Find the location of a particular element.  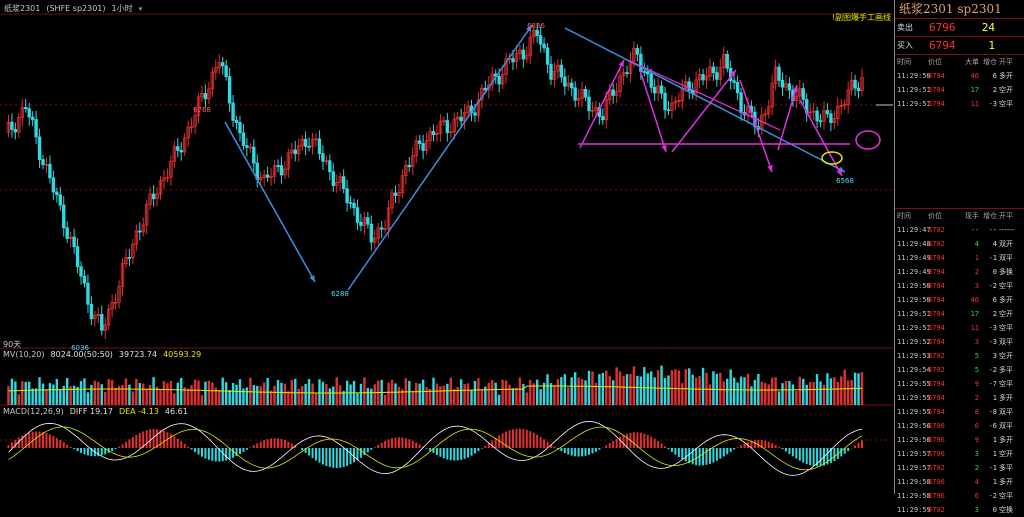

row-volume: 2 is located at coordinates (970, 398).